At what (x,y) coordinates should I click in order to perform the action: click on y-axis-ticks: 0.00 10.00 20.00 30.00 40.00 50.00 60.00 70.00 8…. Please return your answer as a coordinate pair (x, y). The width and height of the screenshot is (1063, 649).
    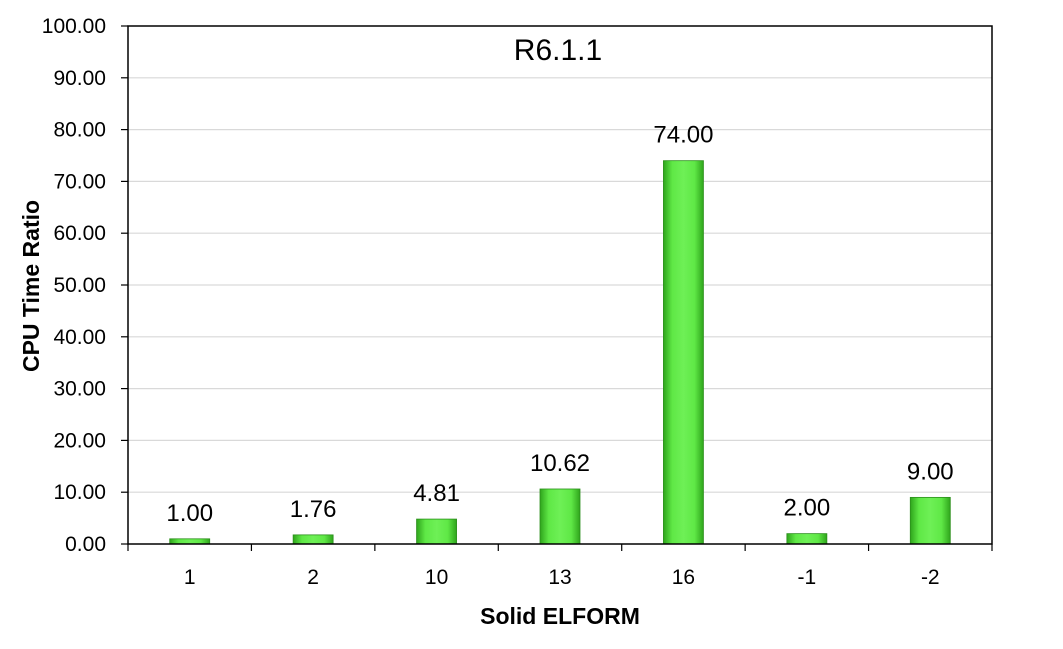
    Looking at the image, I should click on (85, 285).